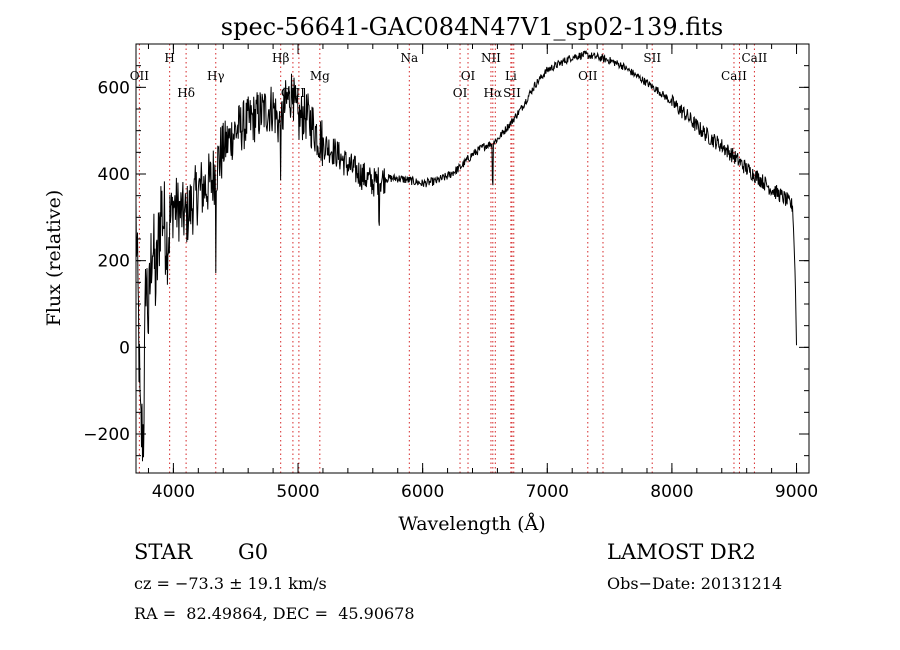 This screenshot has height=650, width=900. What do you see at coordinates (253, 552) in the screenshot?
I see `object-subclass: G0` at bounding box center [253, 552].